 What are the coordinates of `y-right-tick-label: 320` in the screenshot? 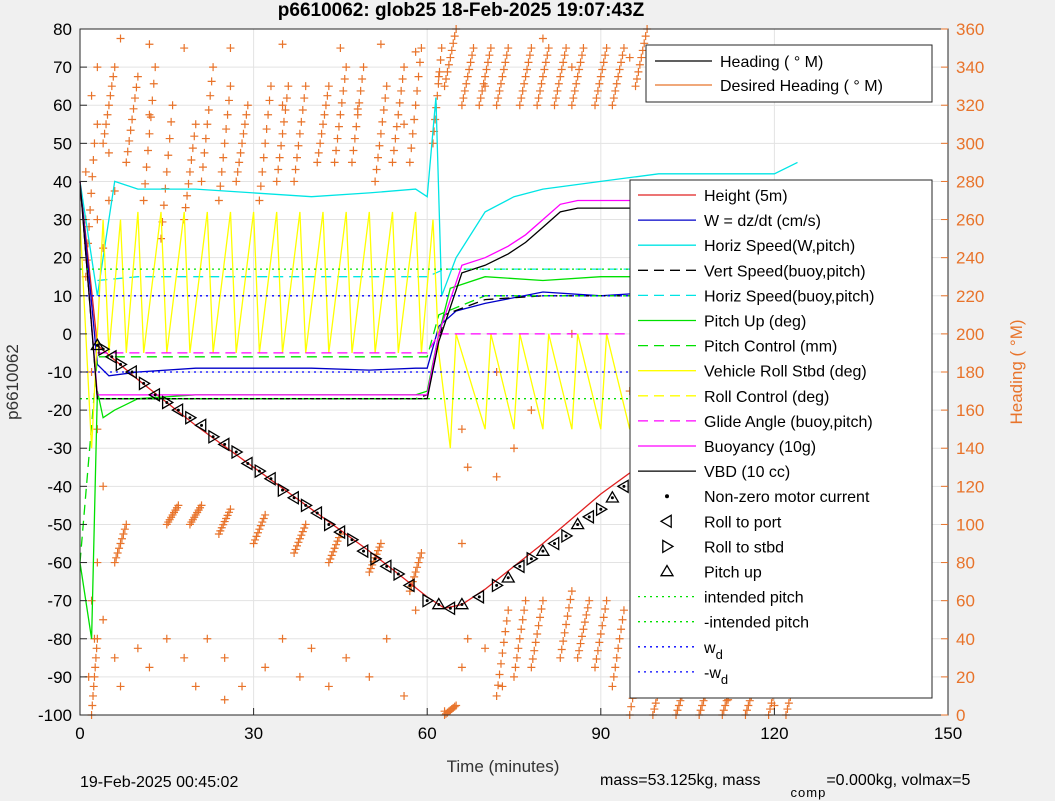 It's located at (970, 105).